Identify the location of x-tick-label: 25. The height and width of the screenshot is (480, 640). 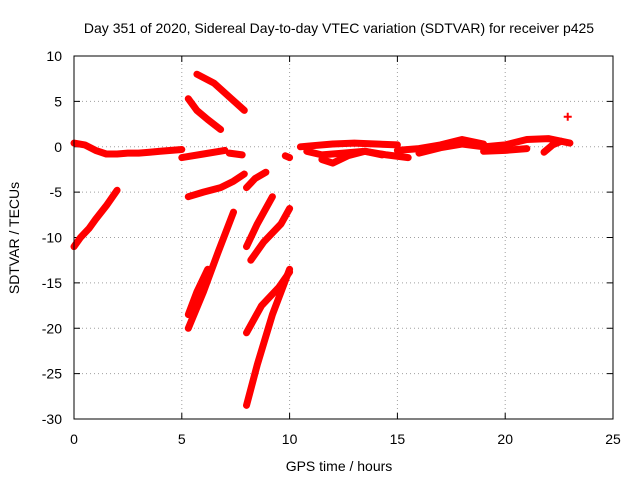
(613, 439).